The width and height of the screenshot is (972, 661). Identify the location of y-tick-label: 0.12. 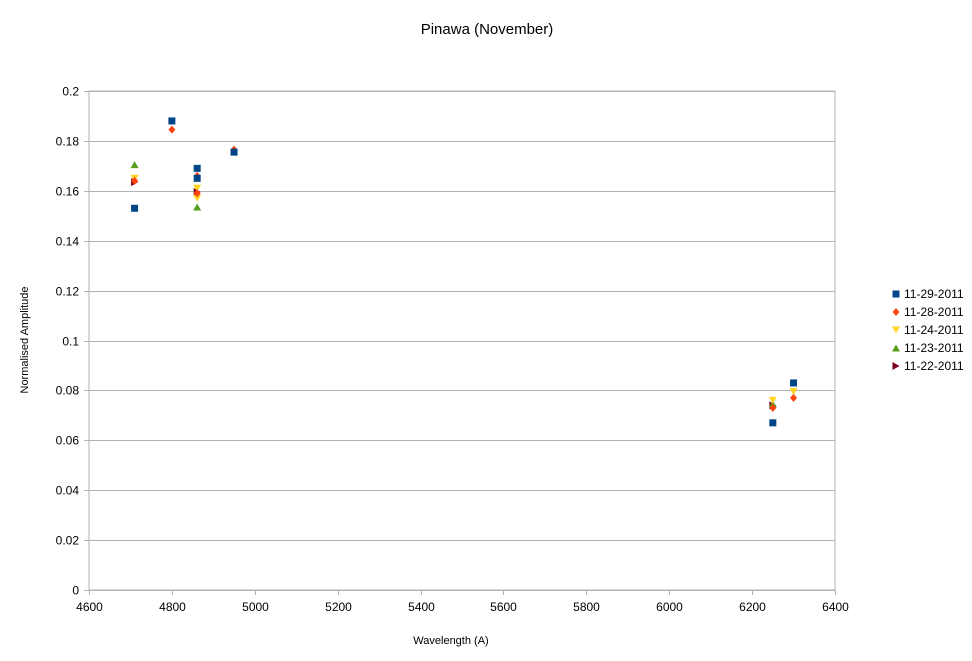
(68, 292).